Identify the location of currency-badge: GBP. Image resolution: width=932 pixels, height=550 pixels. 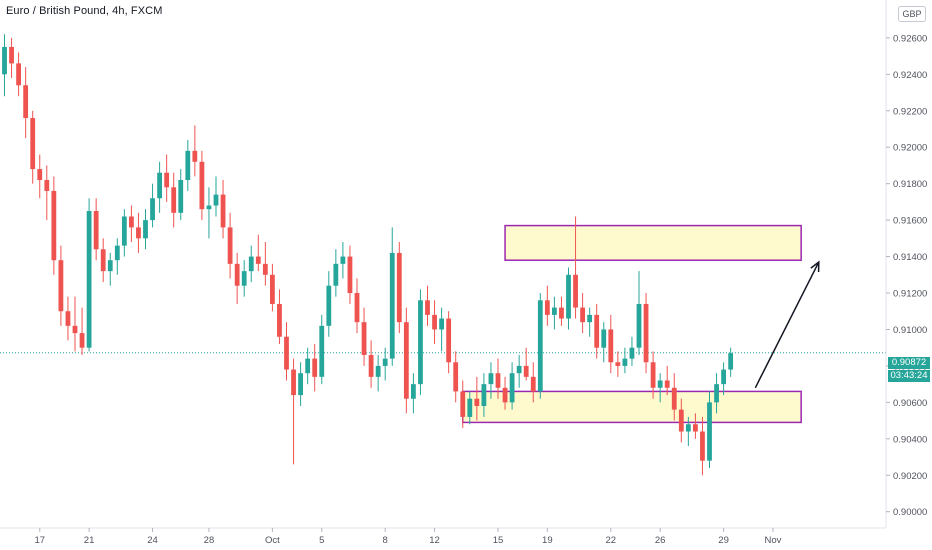
(912, 14).